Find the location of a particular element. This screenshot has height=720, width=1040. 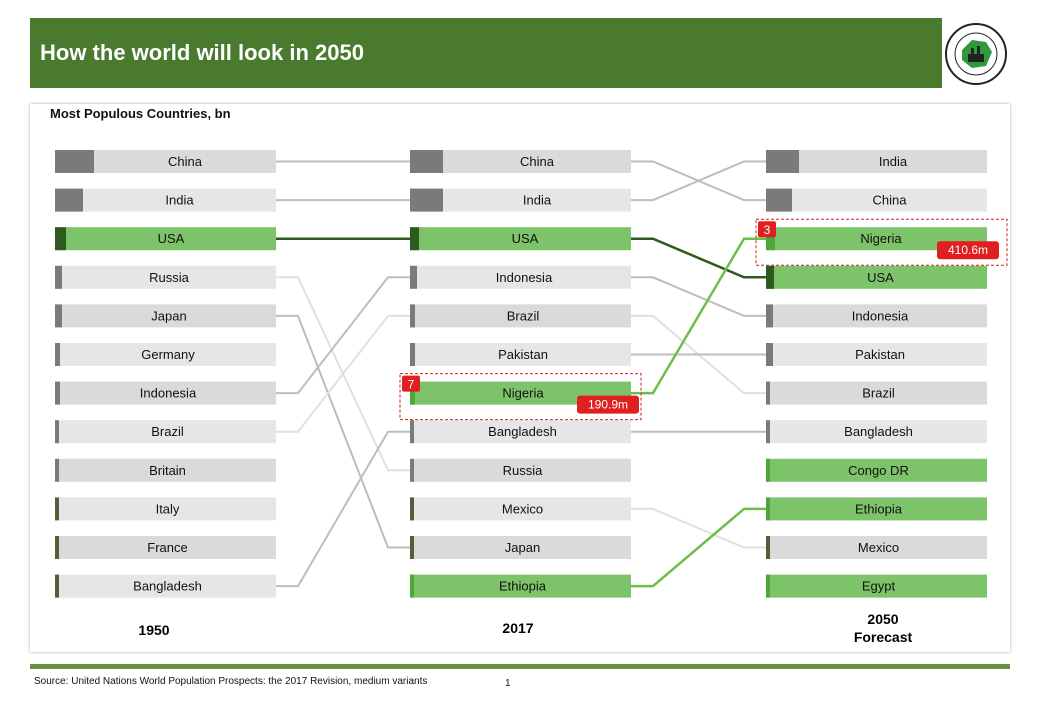

connector-ethiopia is located at coordinates (698, 547).